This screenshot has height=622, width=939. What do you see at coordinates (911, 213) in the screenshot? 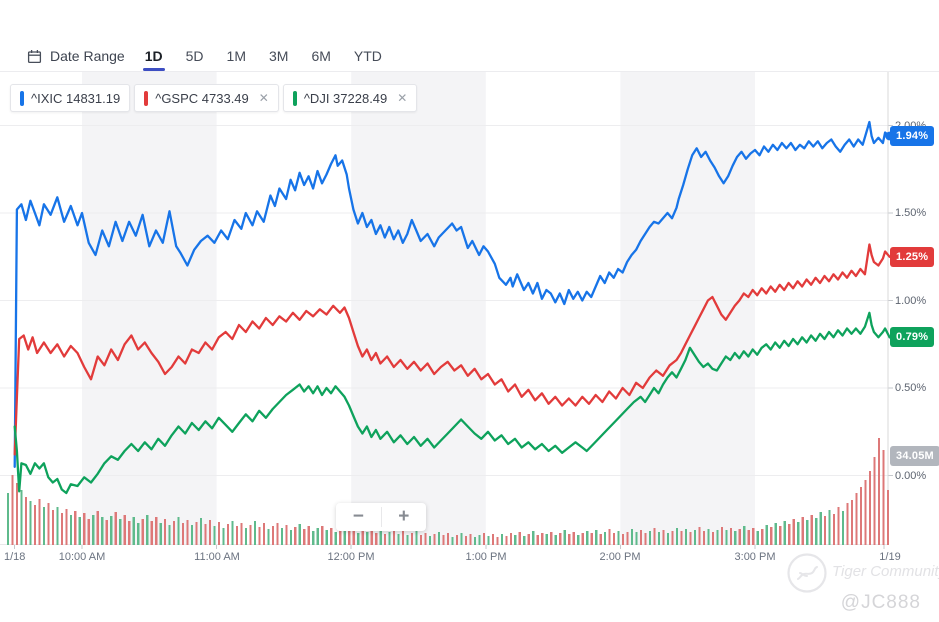
I see `y-axis-label: 1.50%` at bounding box center [911, 213].